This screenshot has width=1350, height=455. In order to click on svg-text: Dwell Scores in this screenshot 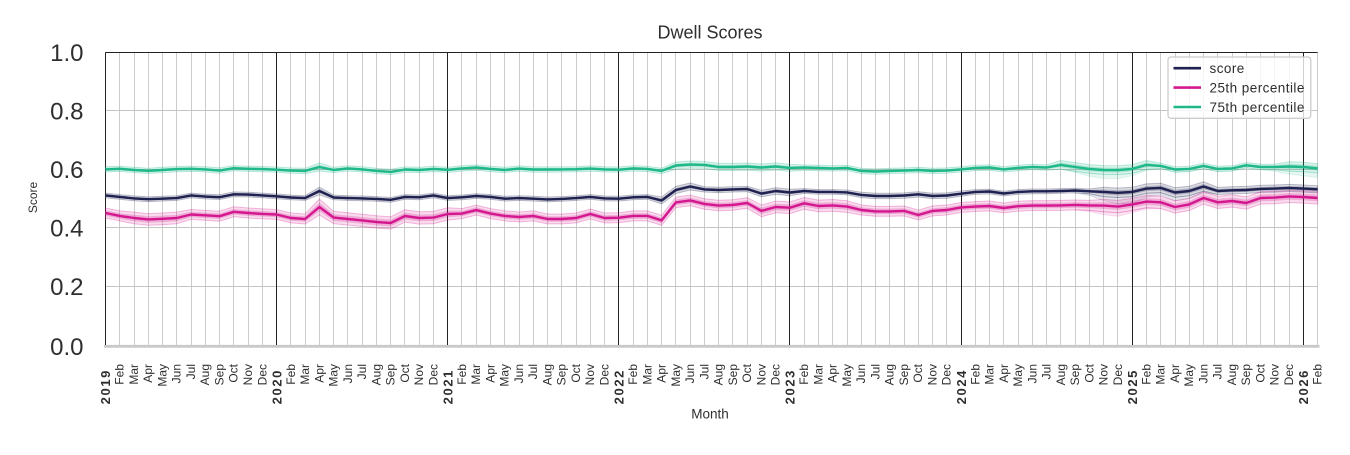, I will do `click(709, 33)`.